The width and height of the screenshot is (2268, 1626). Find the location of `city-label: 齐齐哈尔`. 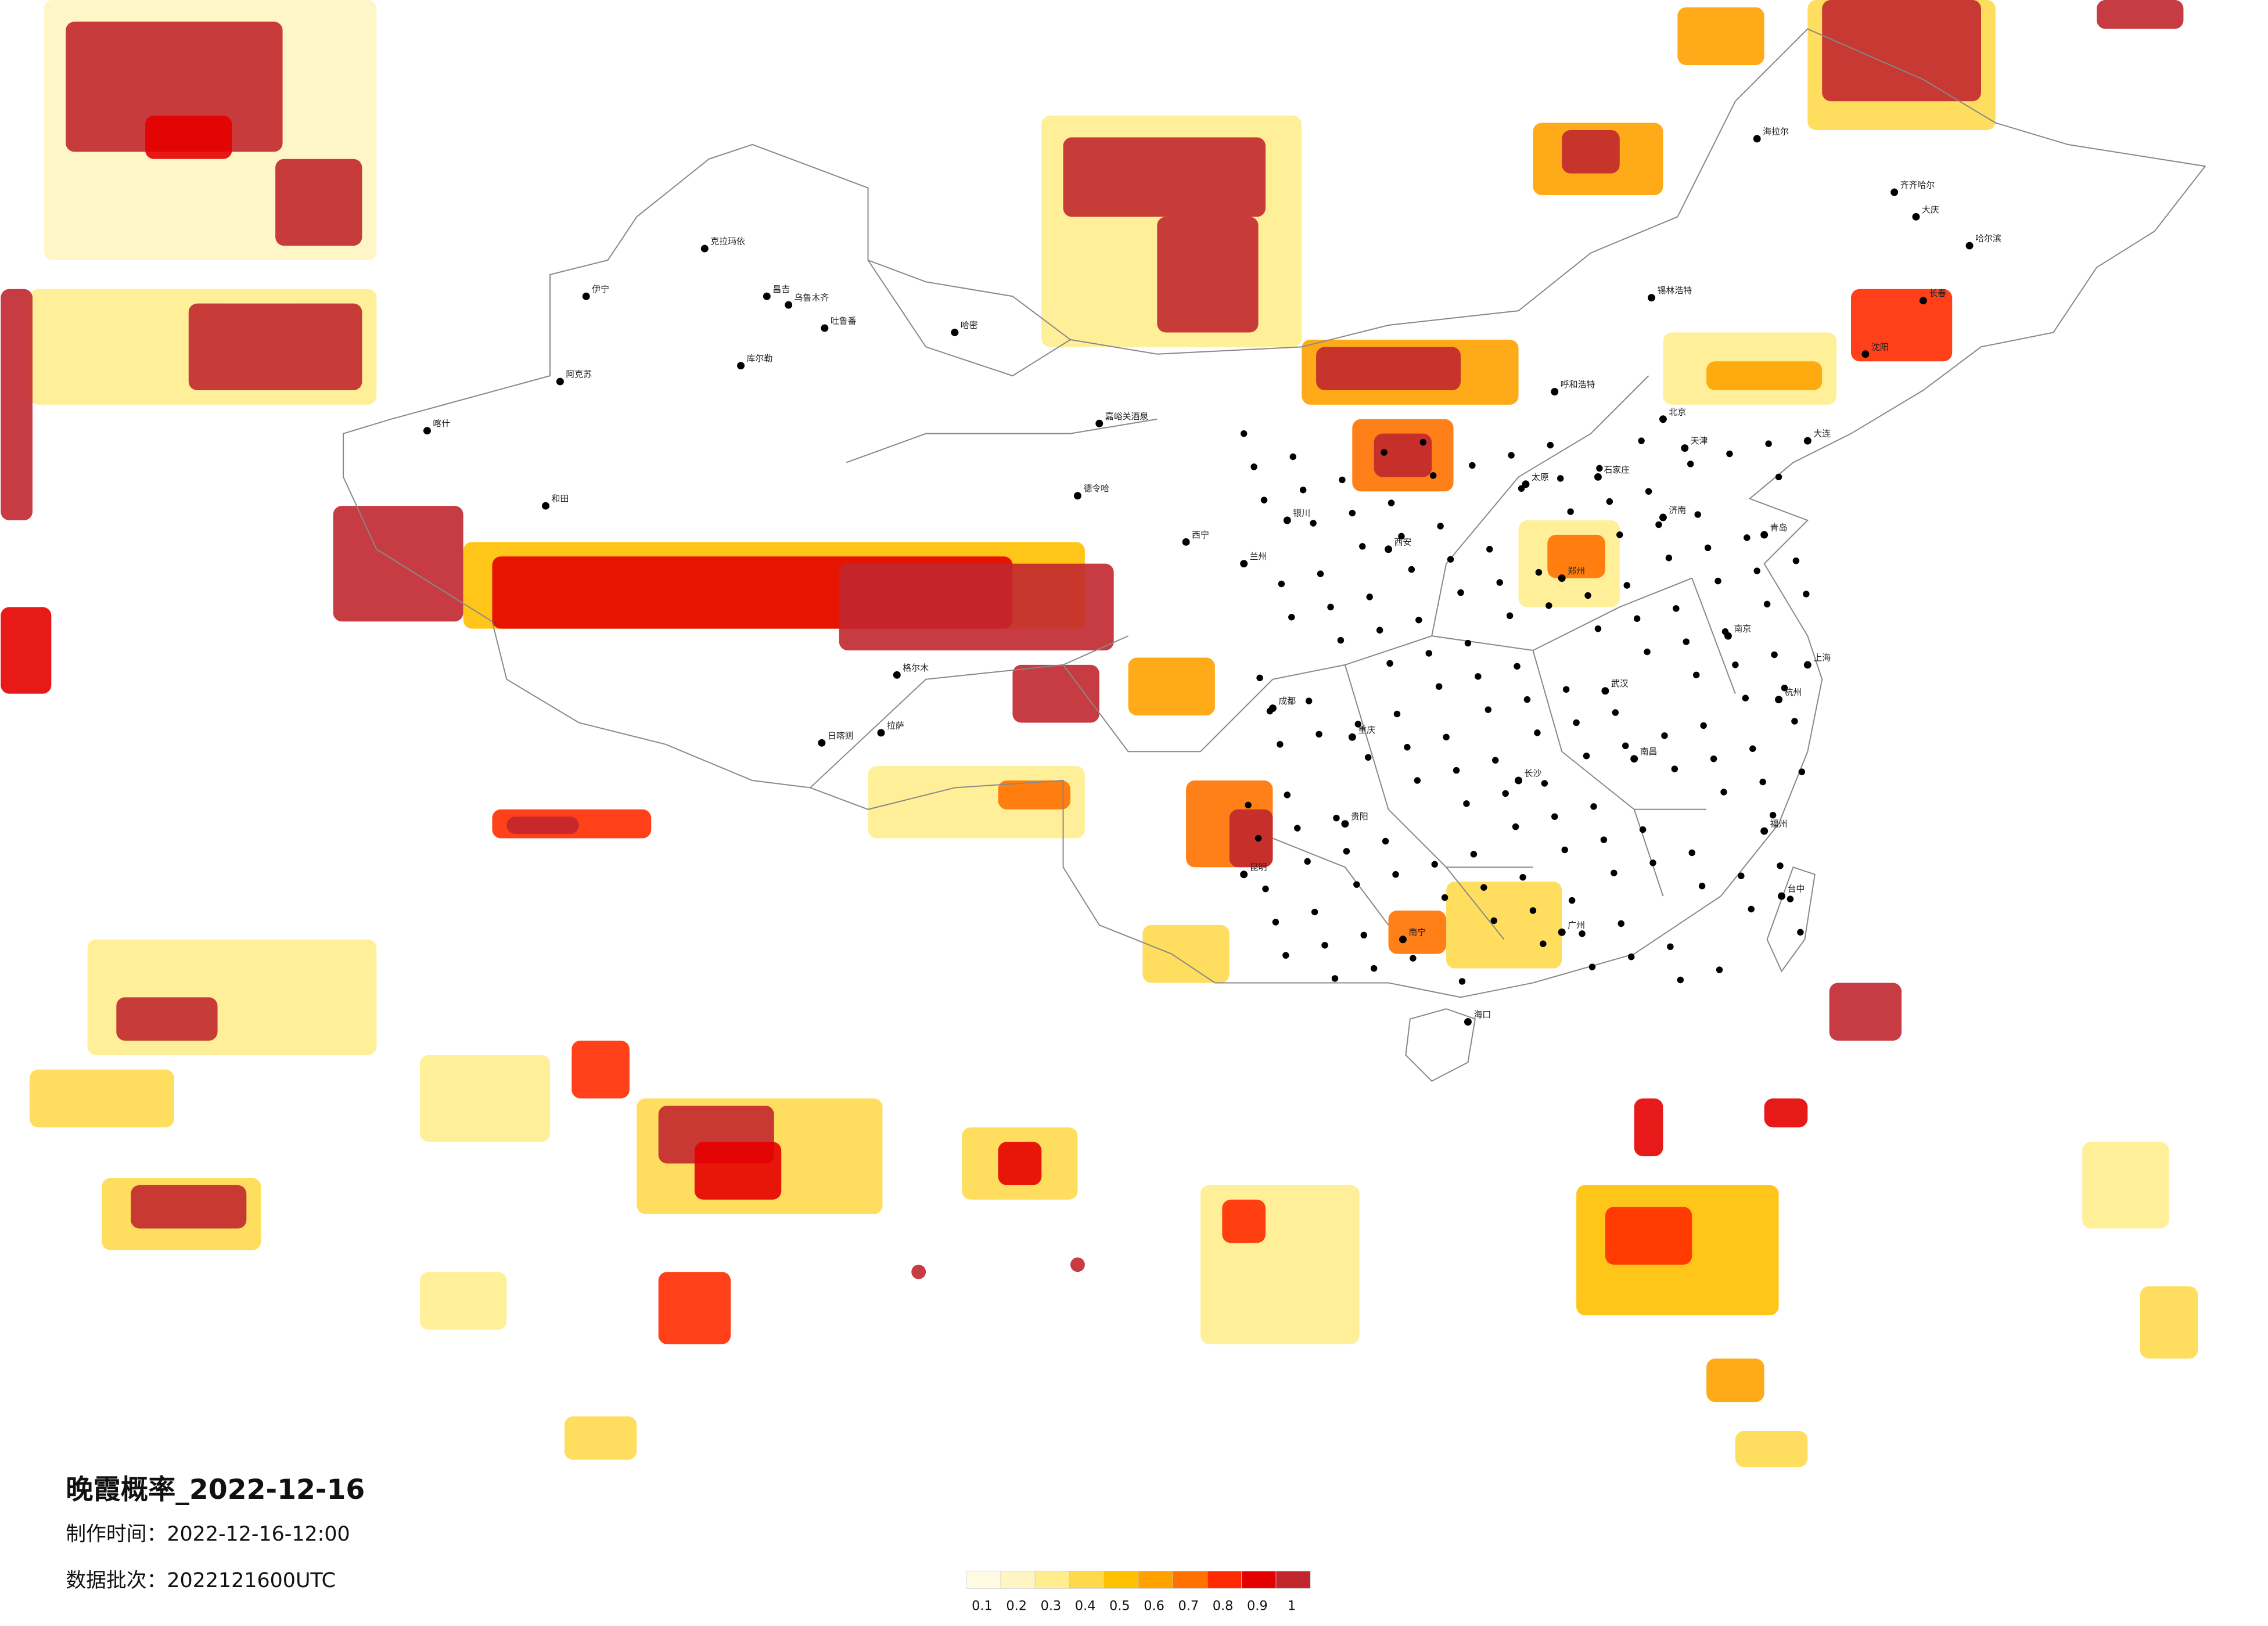

city-label: 齐齐哈尔 is located at coordinates (1917, 185).